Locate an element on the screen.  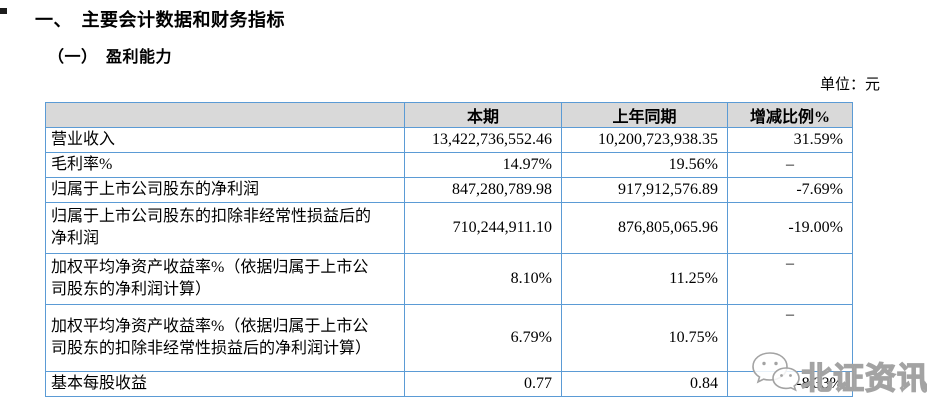
change-value: -7.69% is located at coordinates (790, 190).